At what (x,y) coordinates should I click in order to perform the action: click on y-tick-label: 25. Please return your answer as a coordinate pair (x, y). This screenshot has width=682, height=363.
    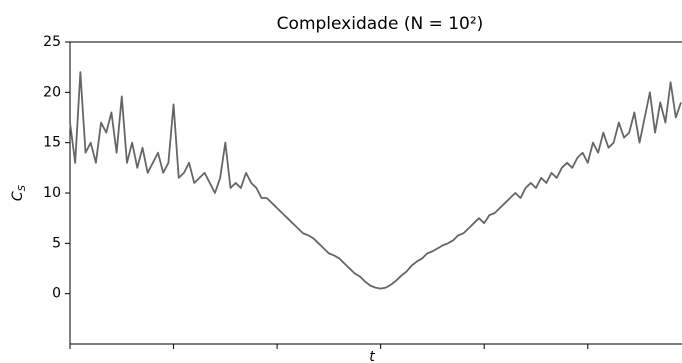
    Looking at the image, I should click on (52, 42).